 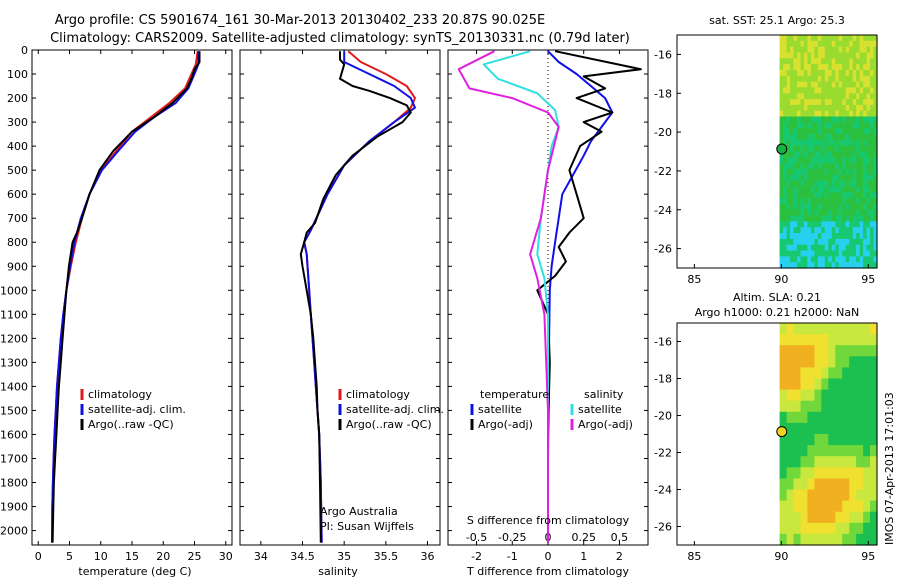 I want to click on y-tick-label: 900, so click(x=17, y=266).